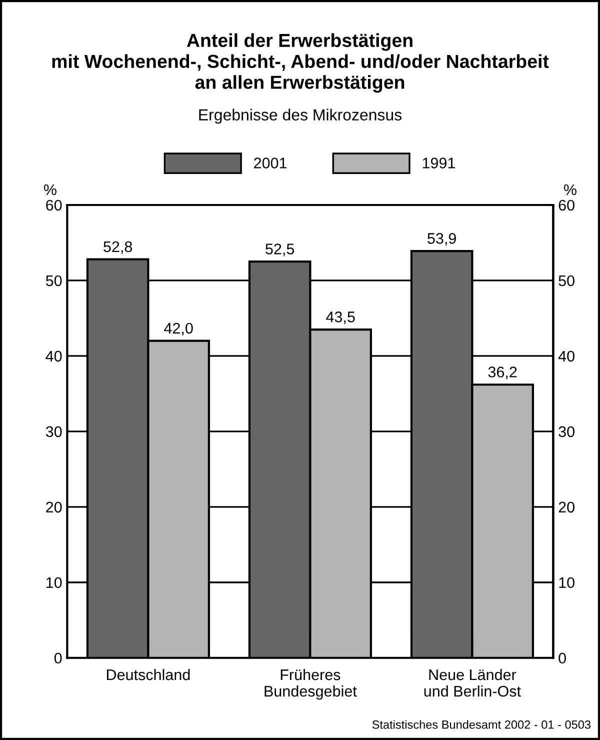  What do you see at coordinates (566, 205) in the screenshot?
I see `y2-tick-label: 60` at bounding box center [566, 205].